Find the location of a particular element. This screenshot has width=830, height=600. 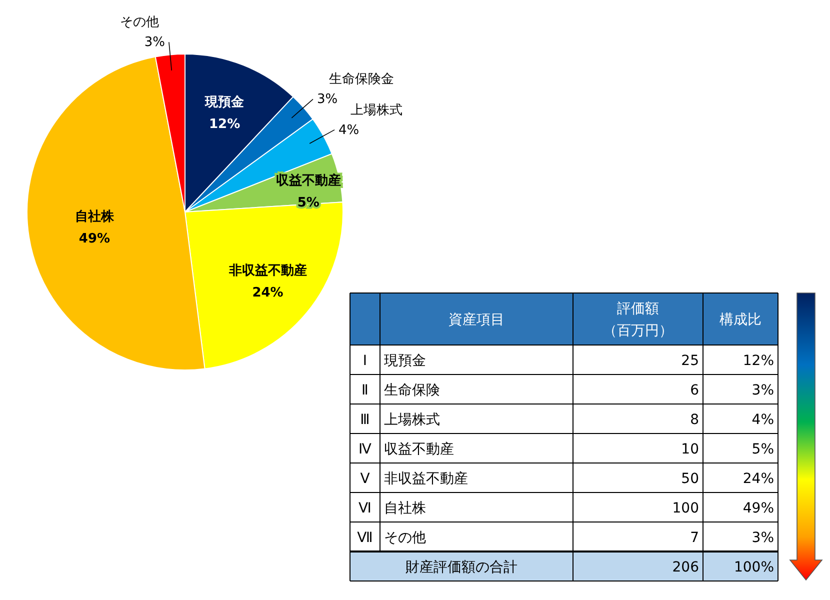

category-label: 自社株 is located at coordinates (405, 508).